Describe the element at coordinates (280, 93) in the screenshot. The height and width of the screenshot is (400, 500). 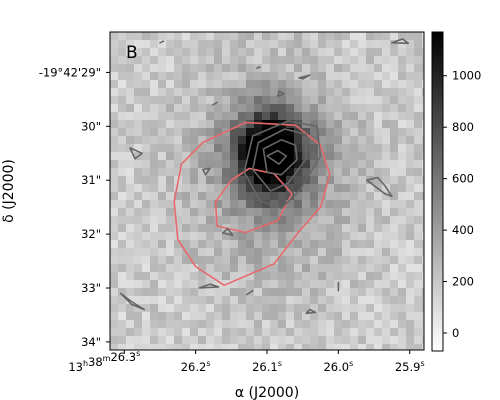
I see `gray-contour` at that location.